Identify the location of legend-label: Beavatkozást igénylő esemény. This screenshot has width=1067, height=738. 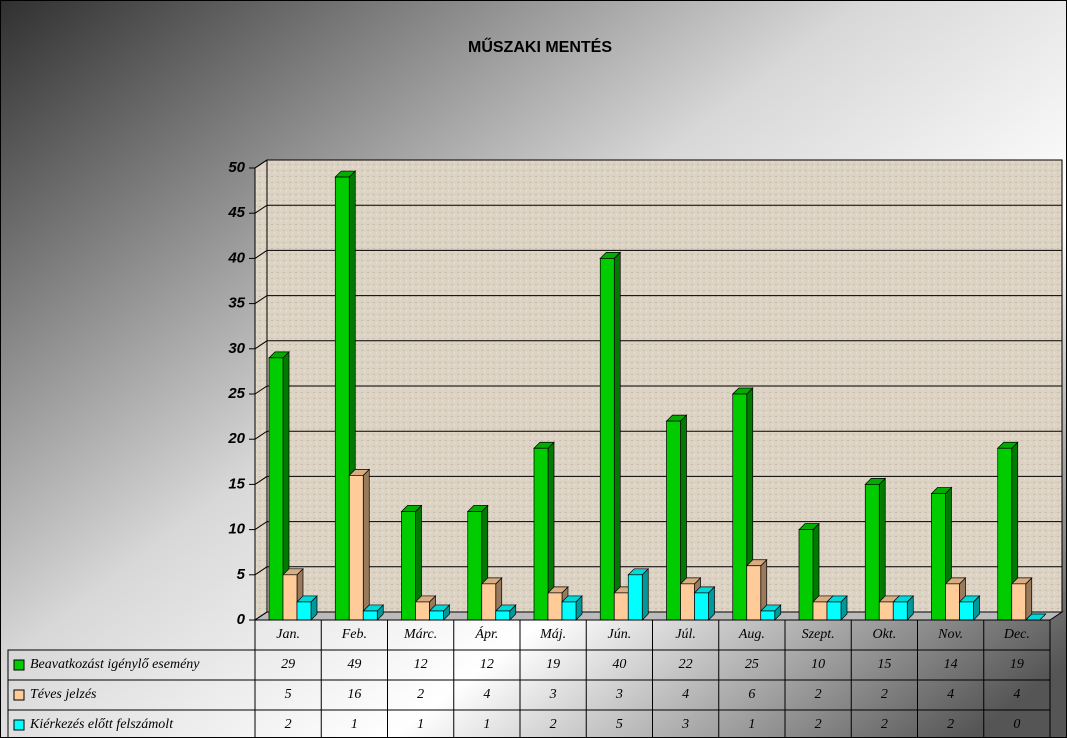
(115, 664).